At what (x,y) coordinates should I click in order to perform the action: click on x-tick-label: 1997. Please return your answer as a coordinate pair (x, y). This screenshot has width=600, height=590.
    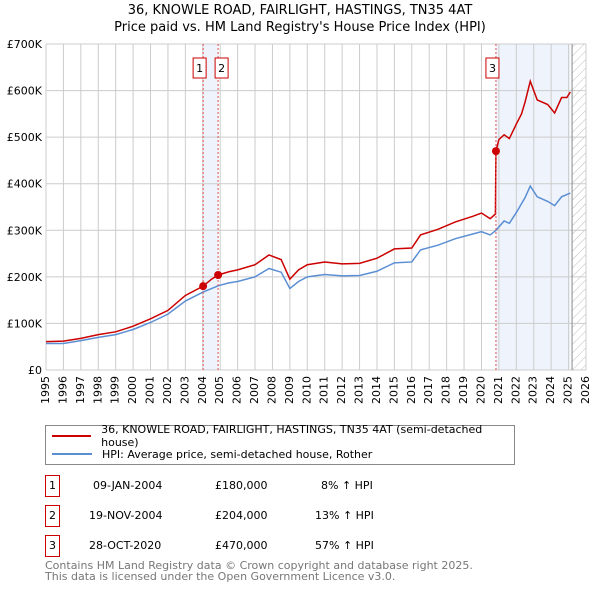
    Looking at the image, I should click on (80, 390).